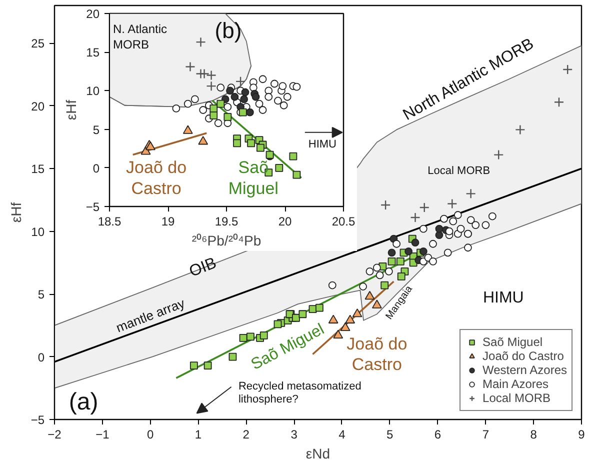 The width and height of the screenshot is (595, 464). I want to click on annotation: OIB, so click(203, 267).